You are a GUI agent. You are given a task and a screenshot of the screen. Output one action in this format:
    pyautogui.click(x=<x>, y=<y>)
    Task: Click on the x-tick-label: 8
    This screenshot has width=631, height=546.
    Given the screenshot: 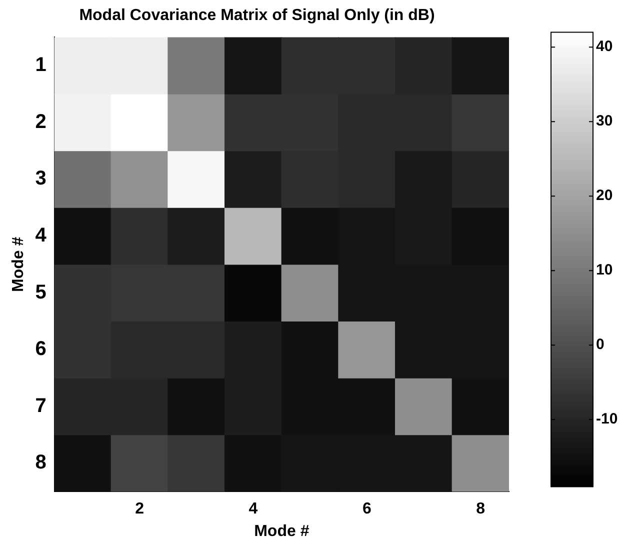 What is the action you would take?
    pyautogui.click(x=481, y=509)
    